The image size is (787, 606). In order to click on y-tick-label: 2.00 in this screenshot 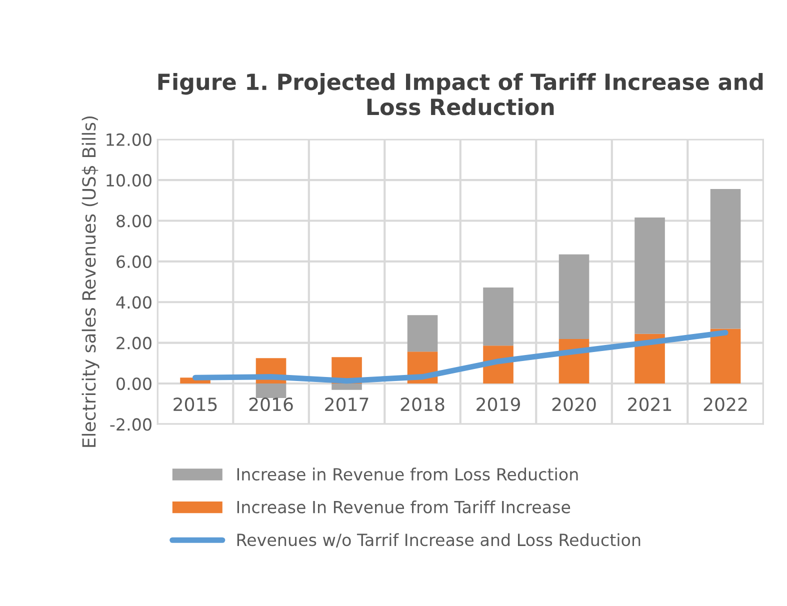, I will do `click(134, 343)`.